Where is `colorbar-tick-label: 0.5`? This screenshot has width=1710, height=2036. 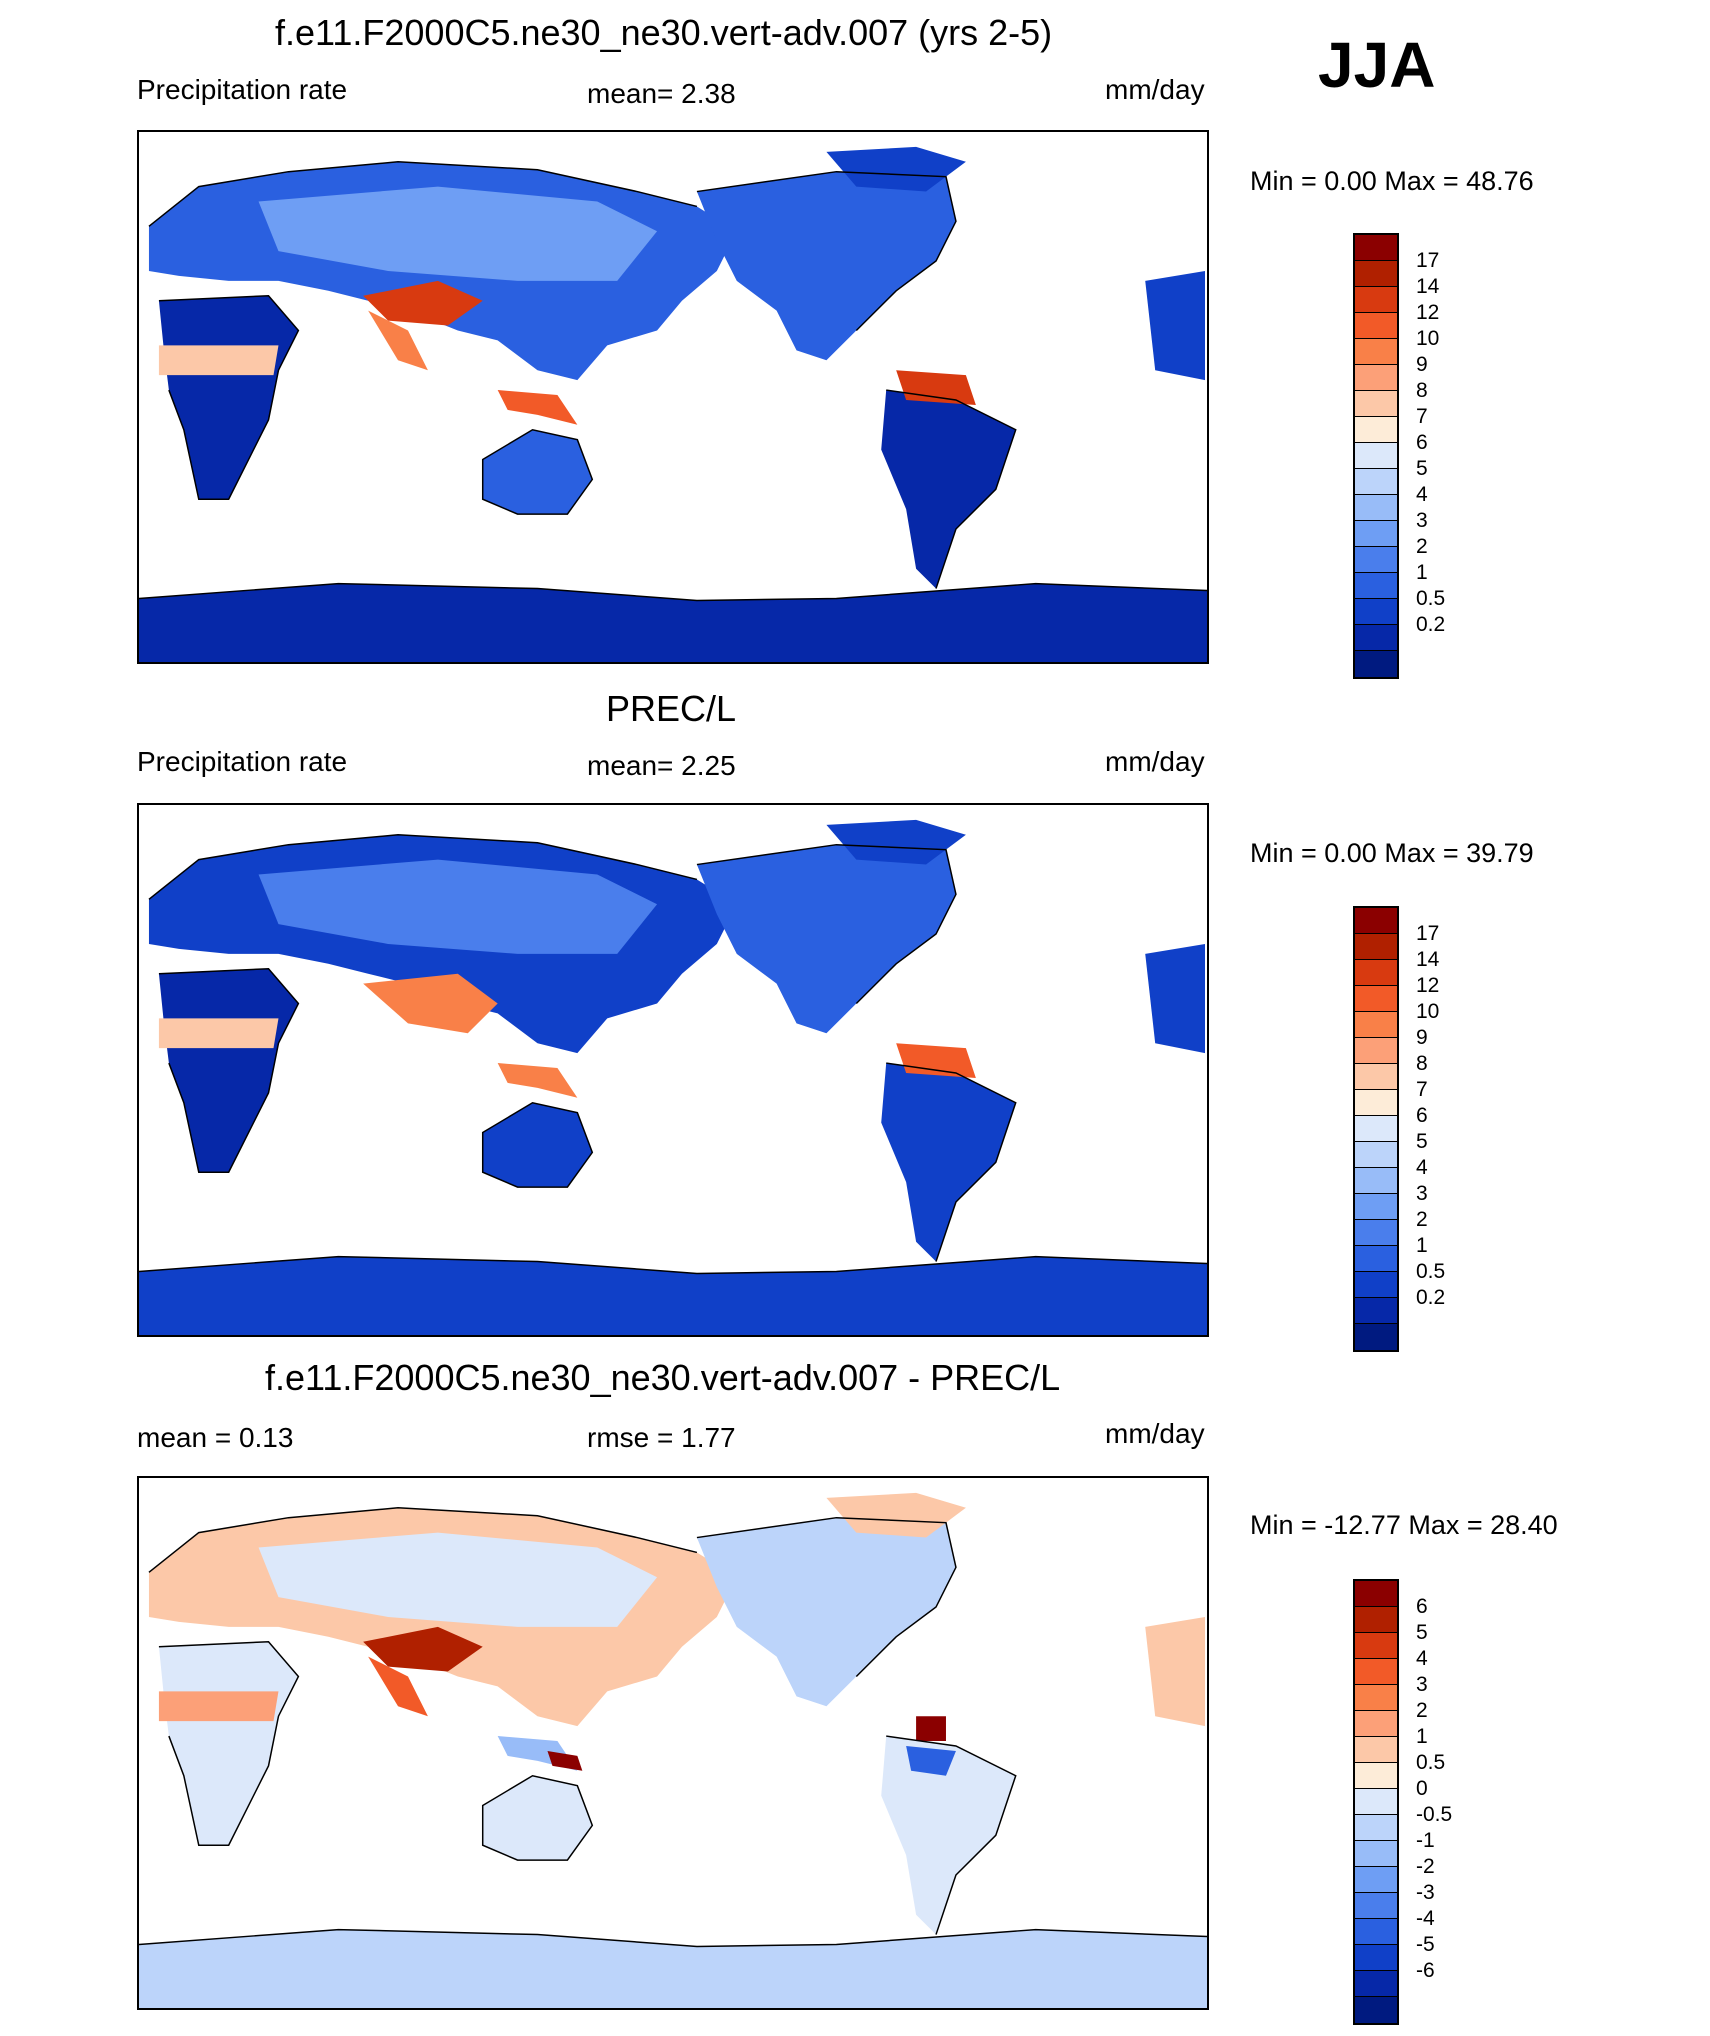
colorbar-tick-label: 0.5 is located at coordinates (1431, 1271).